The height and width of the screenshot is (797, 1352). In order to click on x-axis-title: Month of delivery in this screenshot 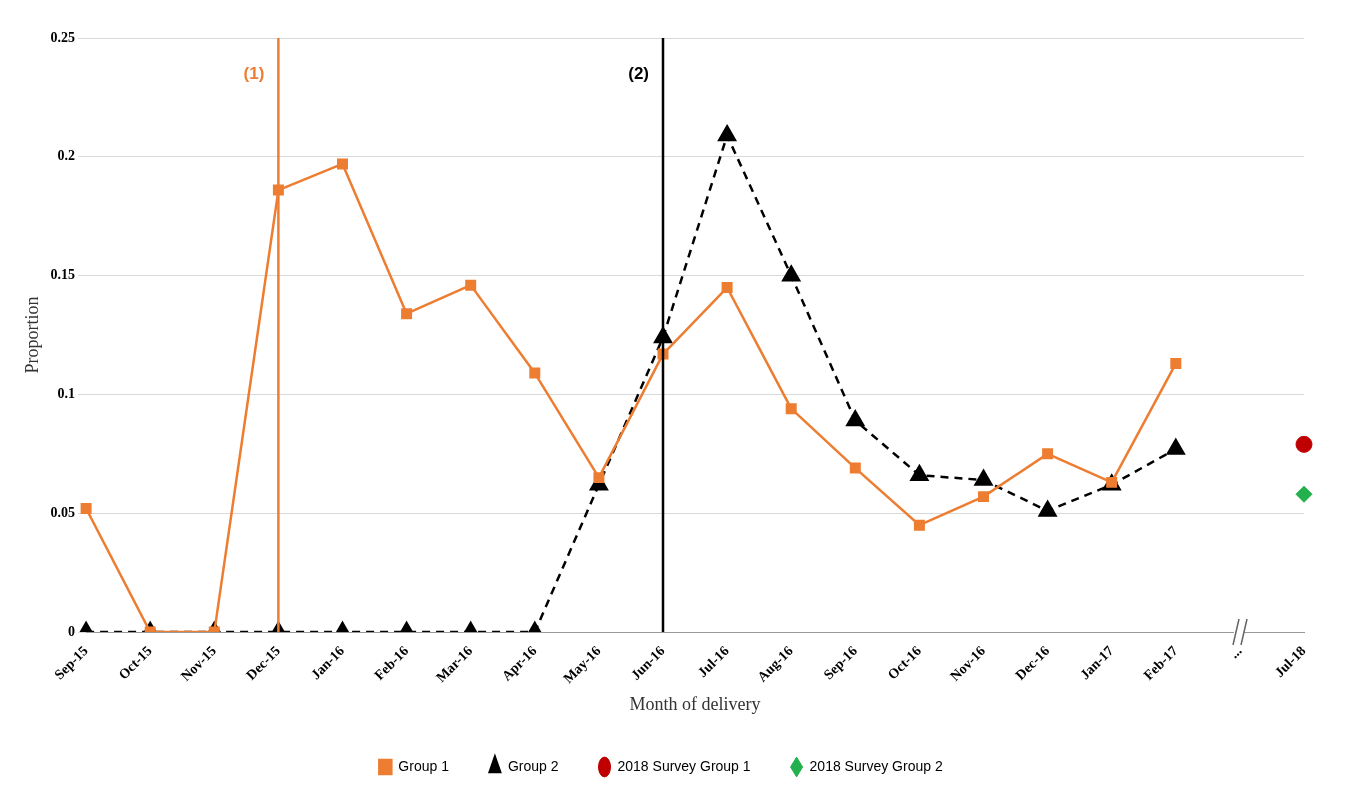, I will do `click(695, 703)`.